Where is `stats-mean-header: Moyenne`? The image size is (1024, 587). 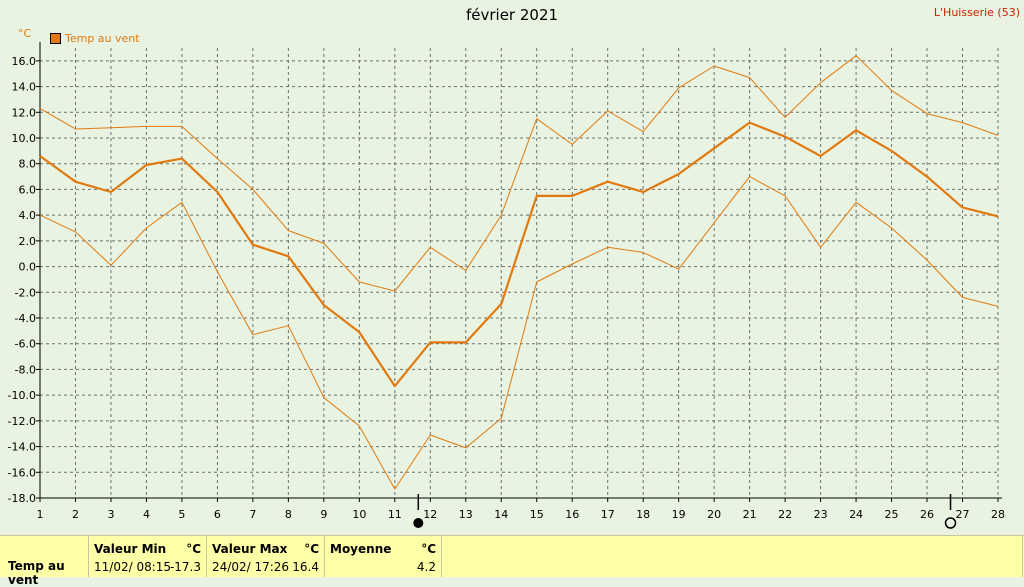 stats-mean-header: Moyenne is located at coordinates (361, 549).